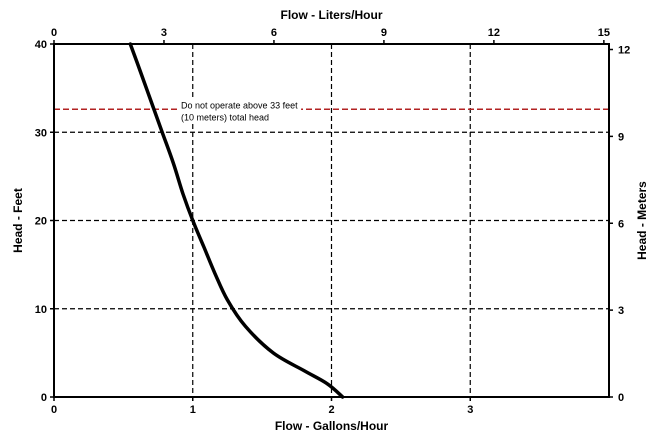 This screenshot has height=435, width=656. Describe the element at coordinates (274, 33) in the screenshot. I see `x-top-tick-6: 6` at that location.